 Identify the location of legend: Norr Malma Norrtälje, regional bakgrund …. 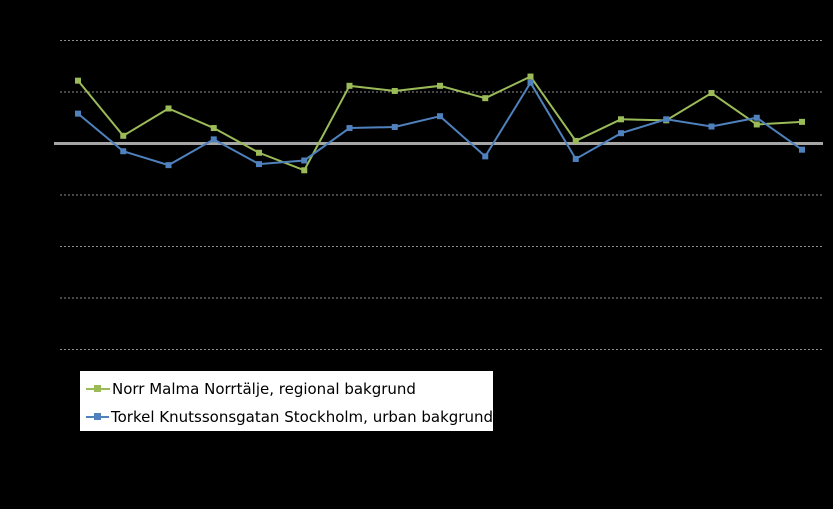
(286, 401).